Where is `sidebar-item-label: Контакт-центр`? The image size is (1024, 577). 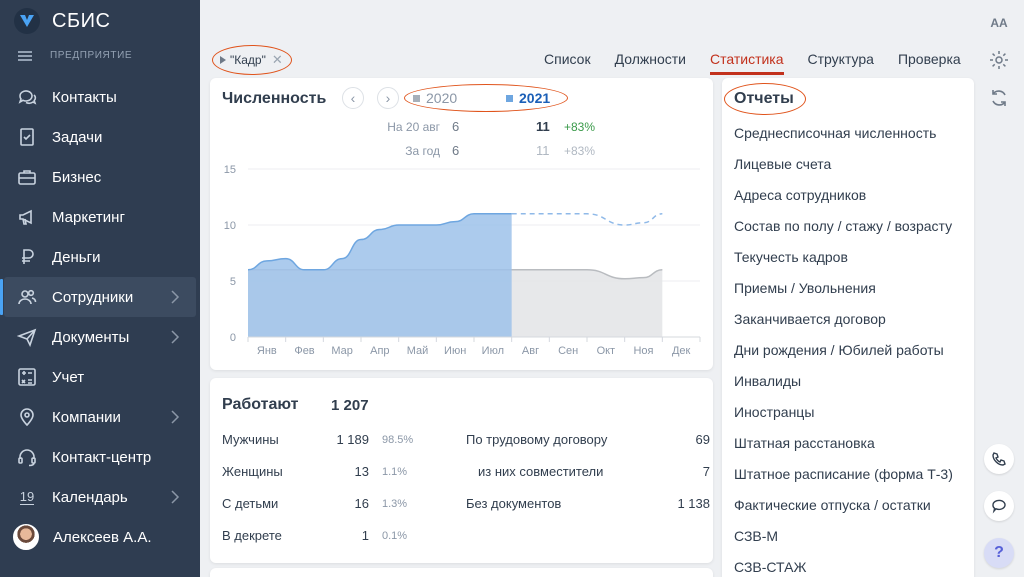
sidebar-item-label: Контакт-центр is located at coordinates (102, 457).